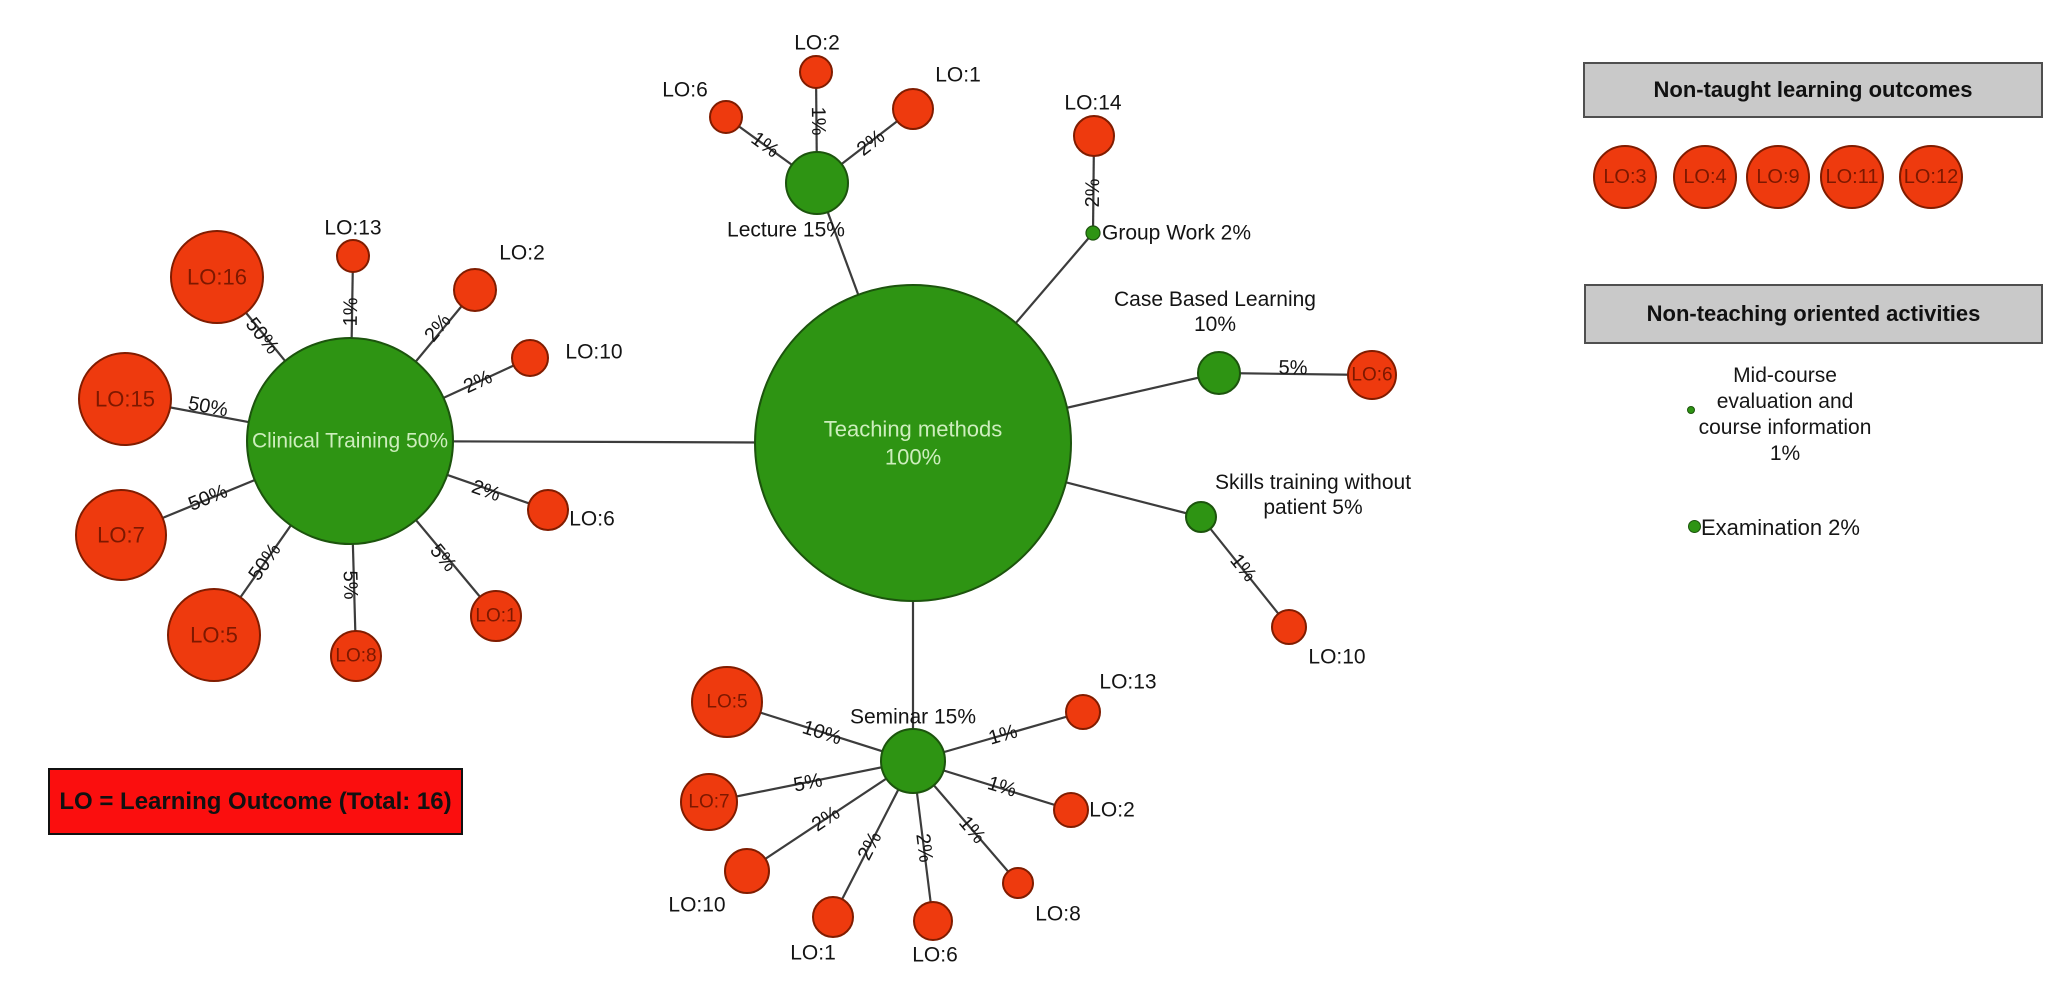 The width and height of the screenshot is (2059, 1001). Describe the element at coordinates (1313, 482) in the screenshot. I see `node-label-skills: Skills training without` at that location.